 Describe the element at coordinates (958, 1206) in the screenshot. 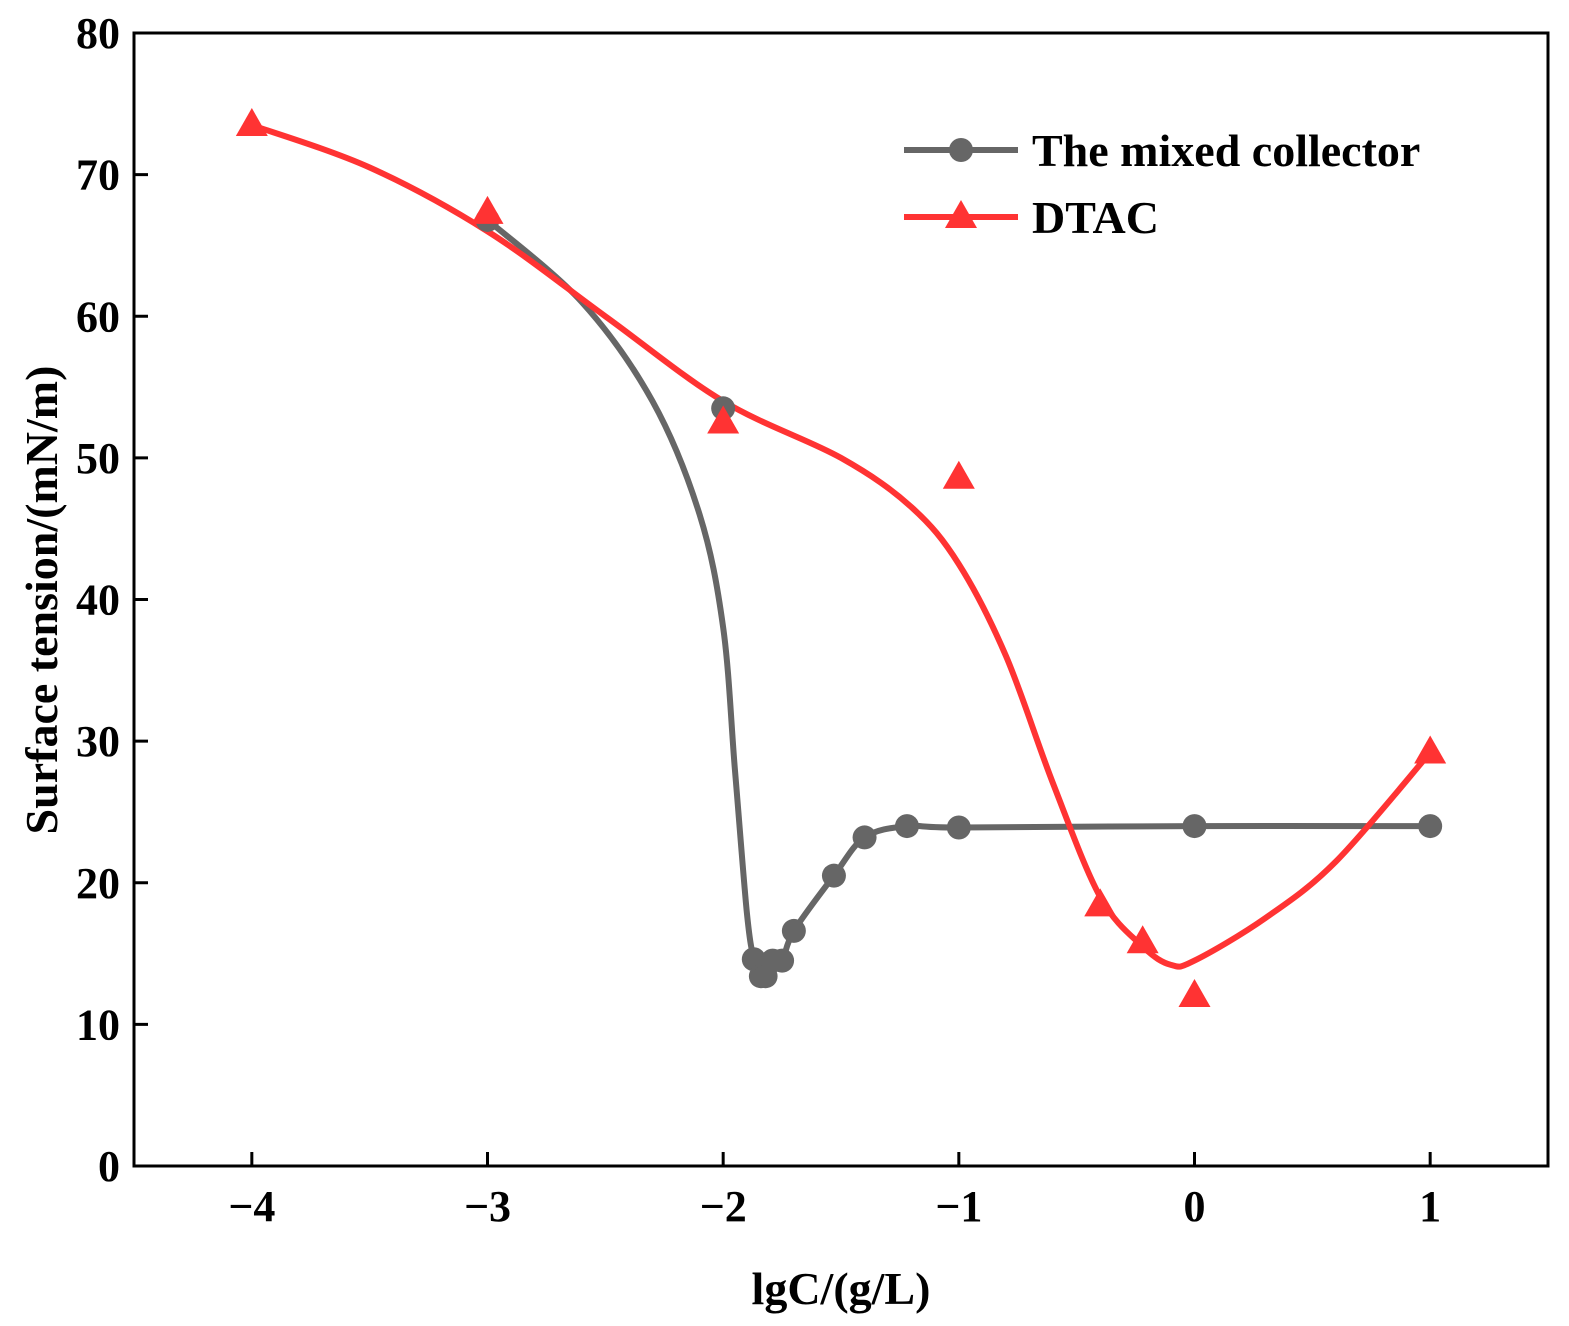

I see `x-tick-label: −1` at that location.